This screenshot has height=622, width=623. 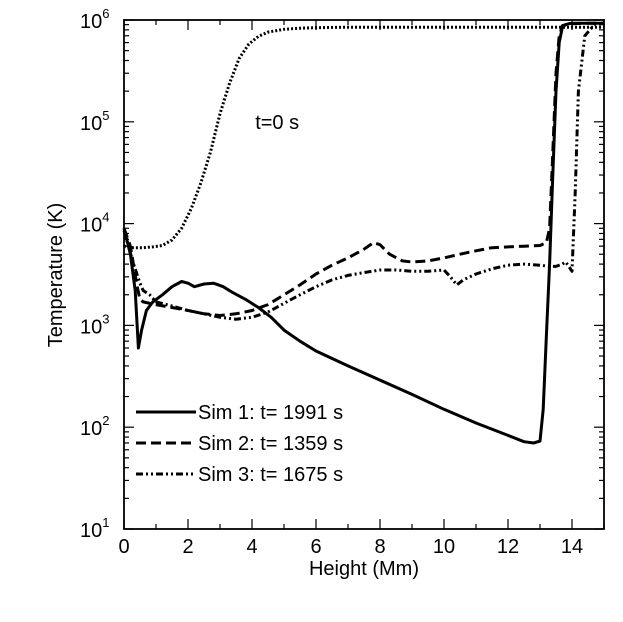 I want to click on legend-label: Sim 2: t= 1359 s, so click(x=270, y=444).